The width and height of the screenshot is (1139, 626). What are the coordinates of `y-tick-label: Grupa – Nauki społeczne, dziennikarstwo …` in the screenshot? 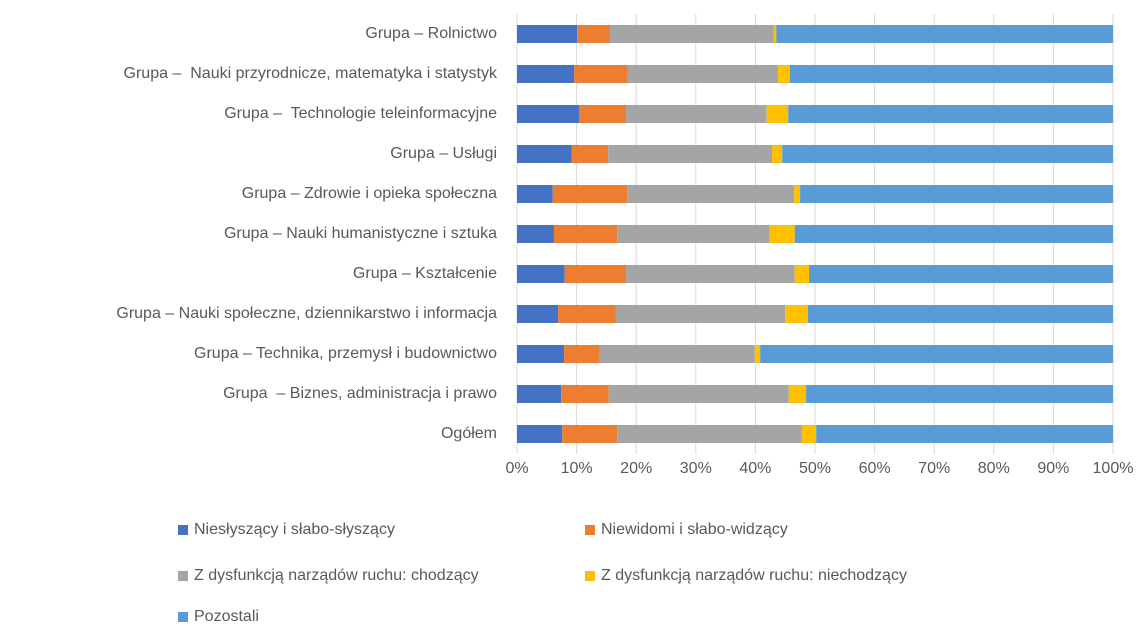 It's located at (306, 313).